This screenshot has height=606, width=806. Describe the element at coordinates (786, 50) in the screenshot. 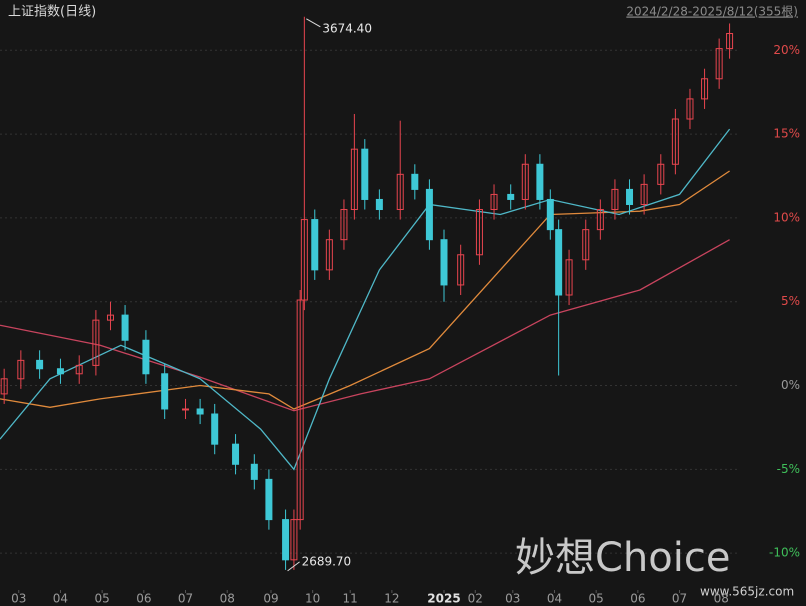

I see `y-tick-label: 20%` at that location.